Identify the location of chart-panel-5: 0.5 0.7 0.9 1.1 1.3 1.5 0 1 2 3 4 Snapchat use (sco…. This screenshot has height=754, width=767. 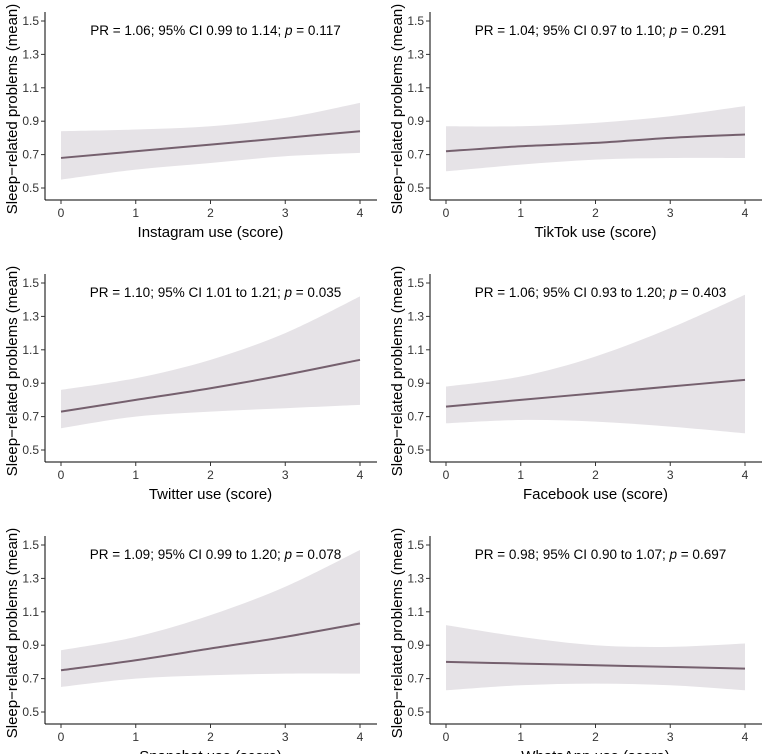
(190, 641).